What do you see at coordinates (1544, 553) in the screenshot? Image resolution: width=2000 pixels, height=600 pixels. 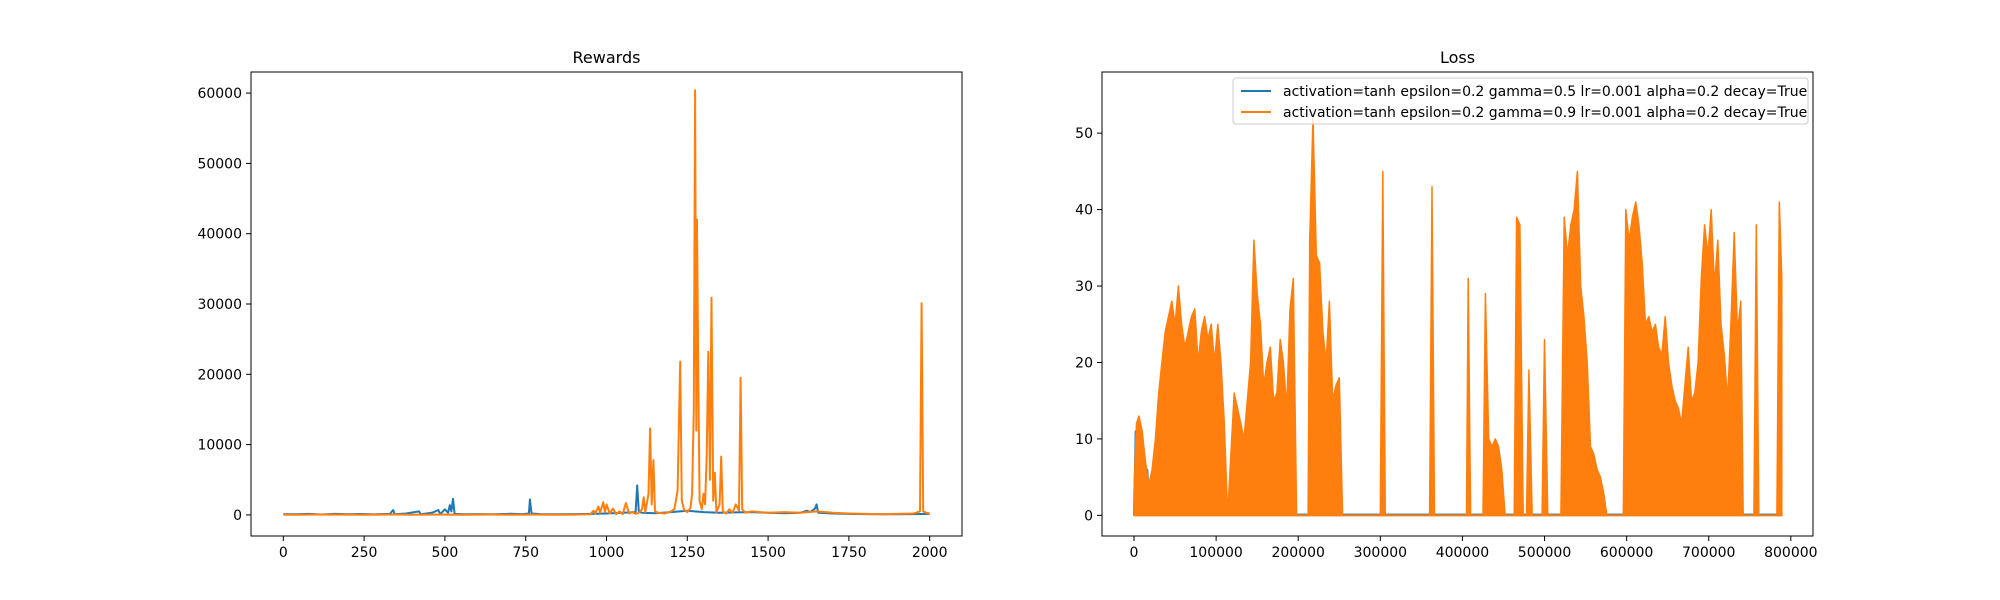 I see `x-tick-label: 500000` at bounding box center [1544, 553].